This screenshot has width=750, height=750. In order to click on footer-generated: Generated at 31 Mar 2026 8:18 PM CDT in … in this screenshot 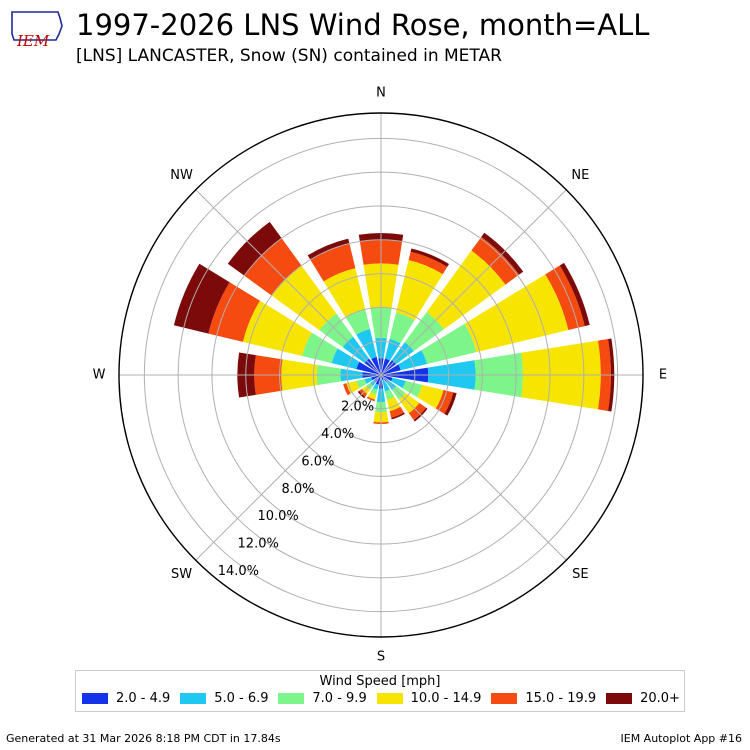, I will do `click(143, 738)`.